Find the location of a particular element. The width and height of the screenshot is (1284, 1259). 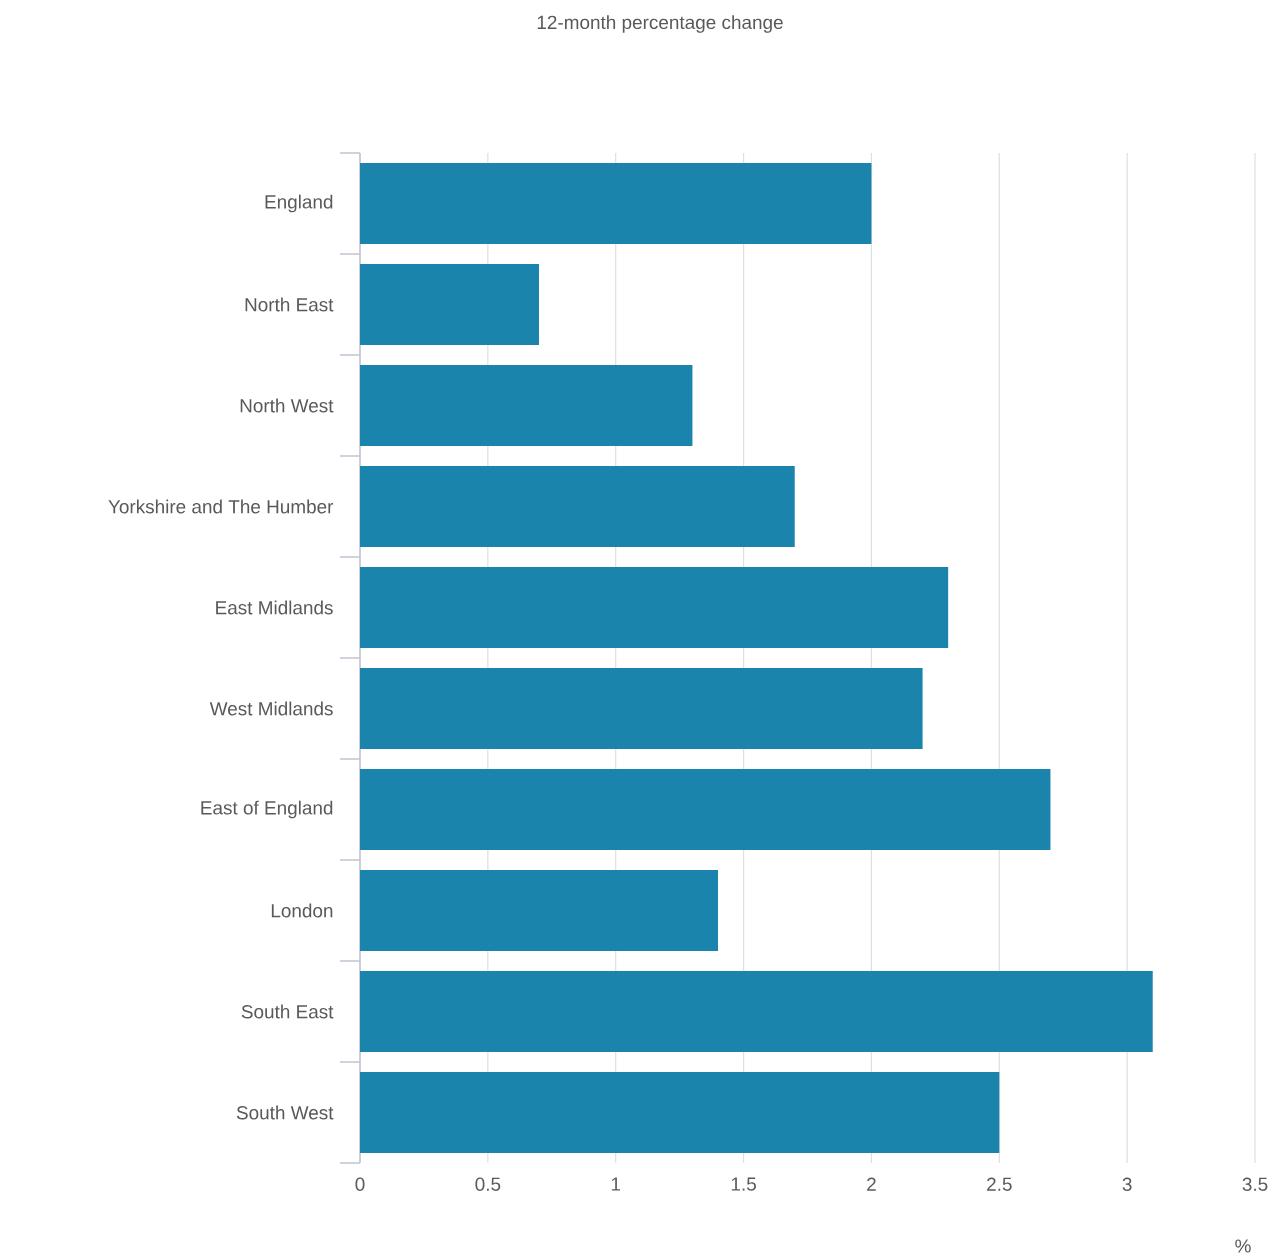

x-tick-label: 2 is located at coordinates (871, 1184).